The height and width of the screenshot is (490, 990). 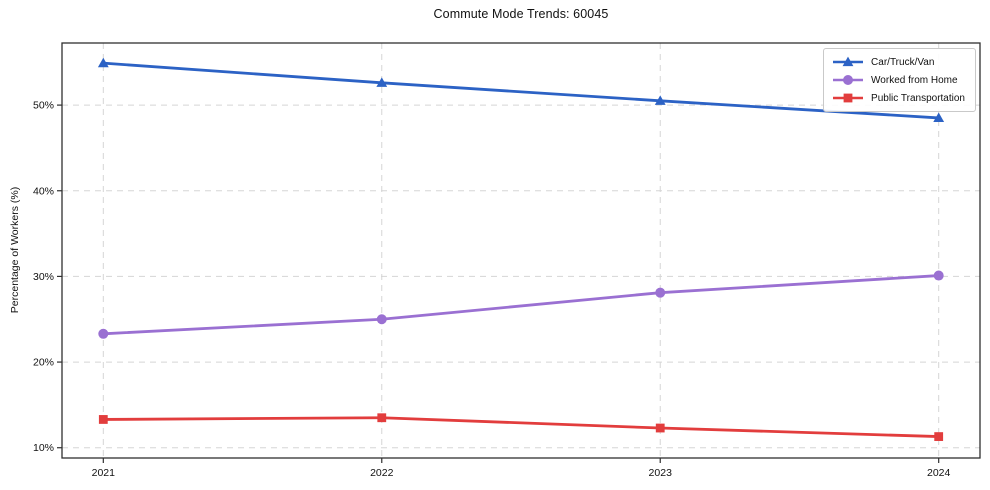 What do you see at coordinates (661, 473) in the screenshot?
I see `x-tick-label: 2023` at bounding box center [661, 473].